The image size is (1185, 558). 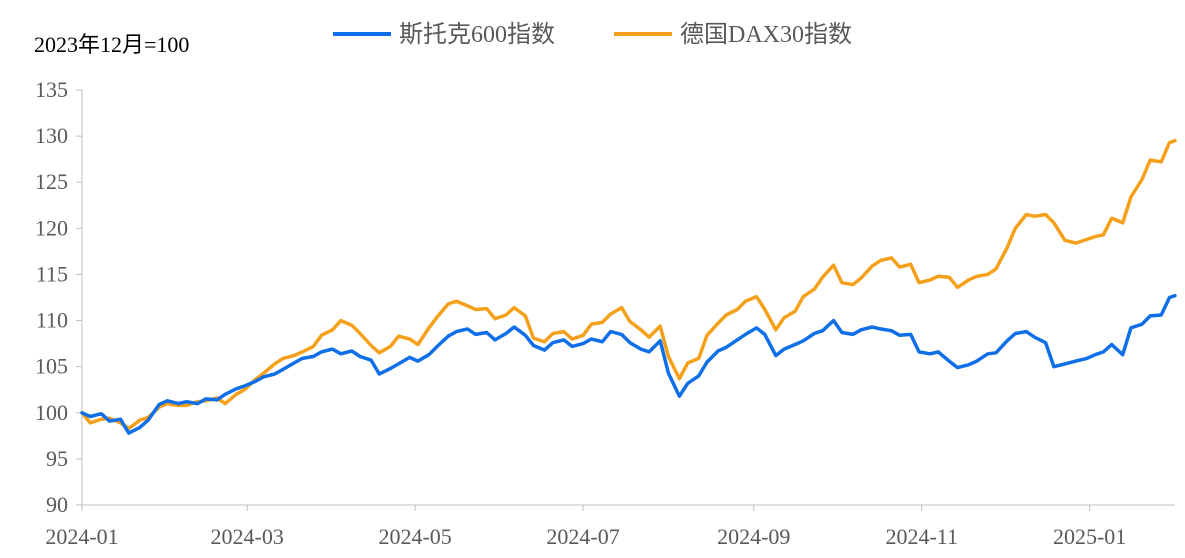 What do you see at coordinates (51, 181) in the screenshot?
I see `y-tick-label: 125` at bounding box center [51, 181].